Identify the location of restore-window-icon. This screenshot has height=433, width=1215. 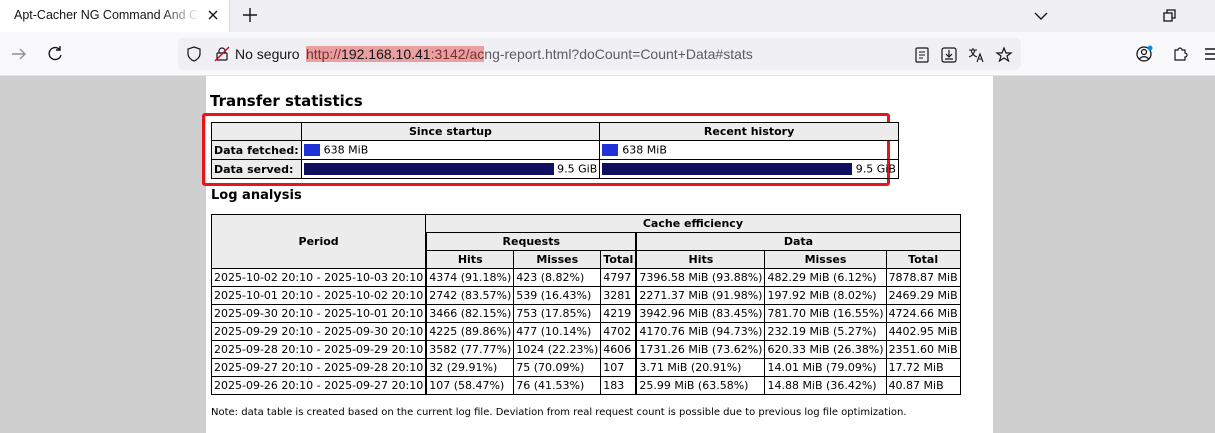
(1169, 16).